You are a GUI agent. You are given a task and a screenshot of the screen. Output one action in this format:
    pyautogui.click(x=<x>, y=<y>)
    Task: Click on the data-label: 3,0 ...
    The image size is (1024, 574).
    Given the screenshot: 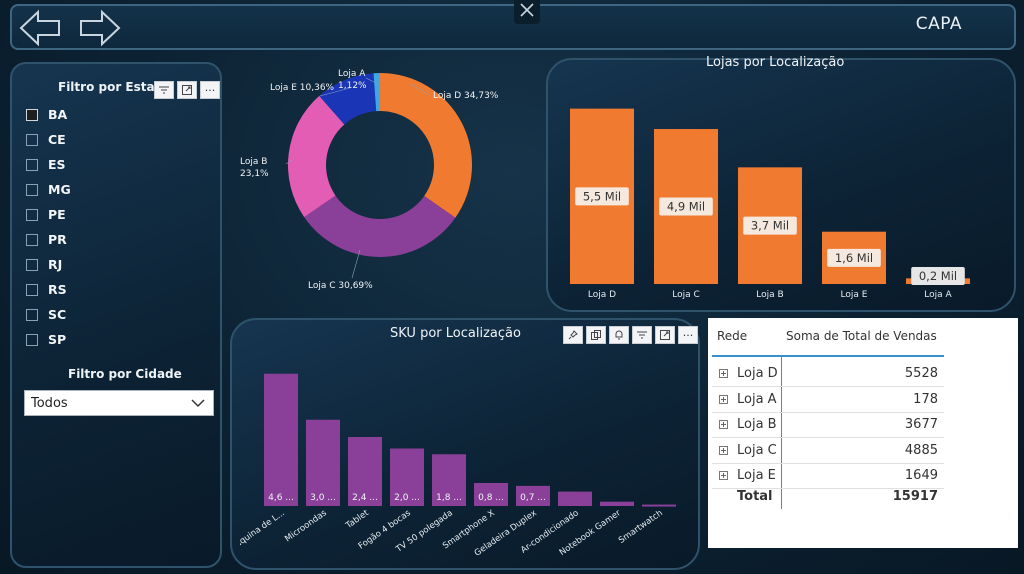 What is the action you would take?
    pyautogui.click(x=323, y=498)
    